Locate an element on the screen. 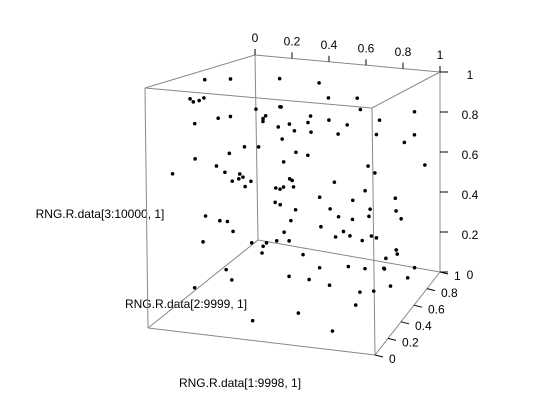 The width and height of the screenshot is (540, 405). y-tick-label: 1 is located at coordinates (457, 276).